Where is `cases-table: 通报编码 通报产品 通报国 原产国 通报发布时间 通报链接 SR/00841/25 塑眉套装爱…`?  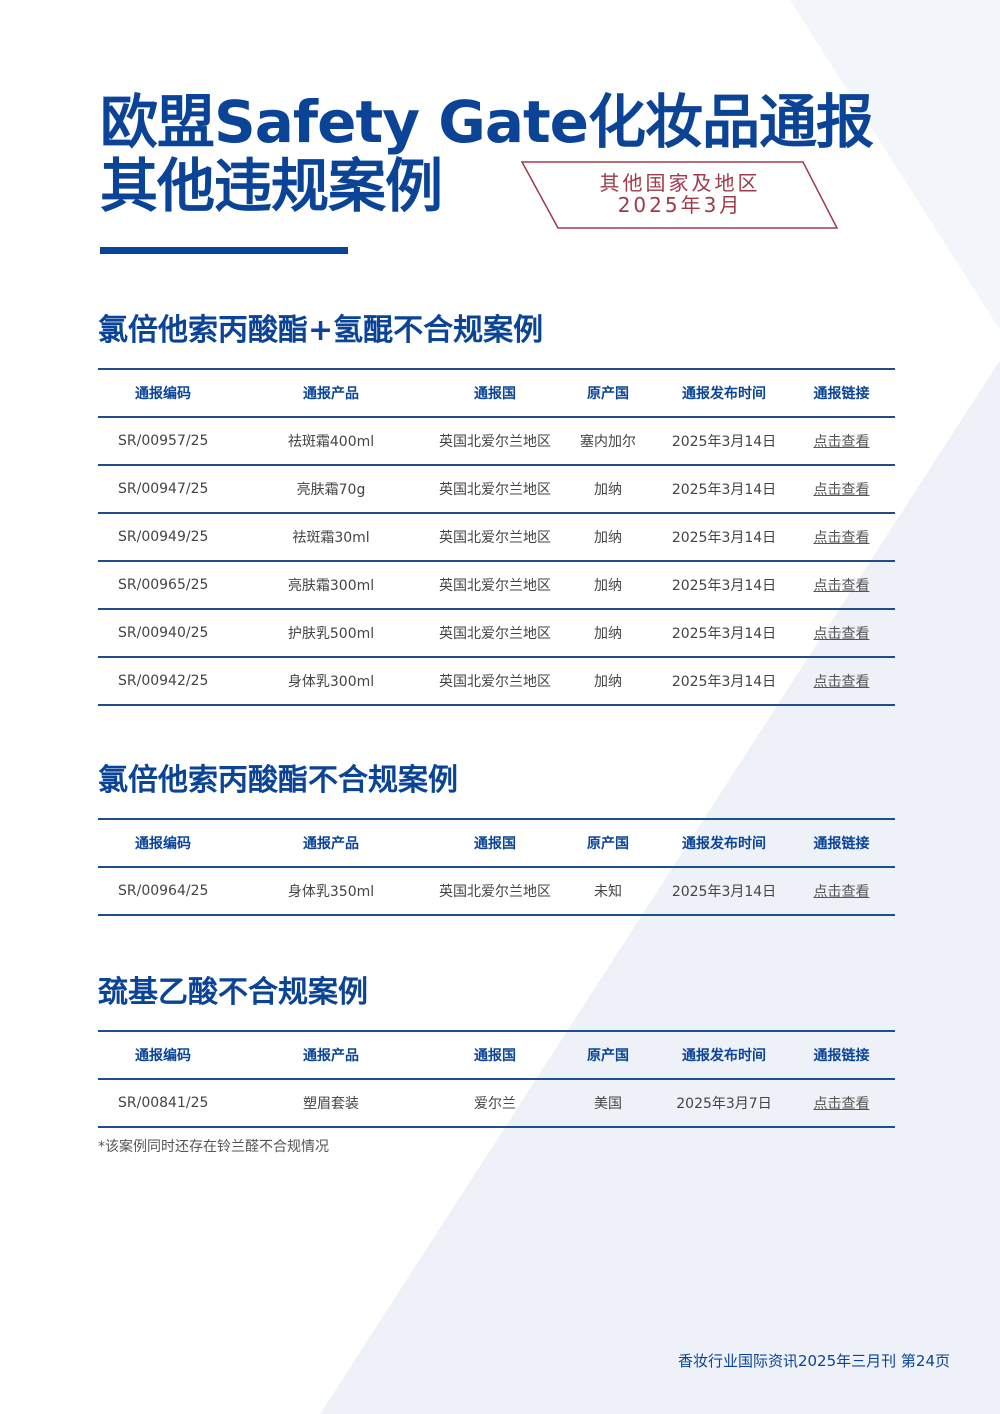
cases-table: 通报编码 通报产品 通报国 原产国 通报发布时间 通报链接 SR/00841/25 塑眉套装爱… is located at coordinates (496, 1079).